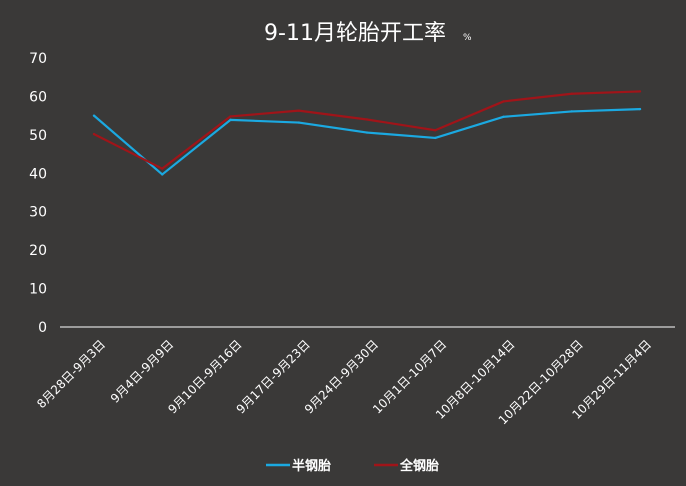 Image resolution: width=686 pixels, height=486 pixels. I want to click on y-tick-label: 70, so click(38, 59).